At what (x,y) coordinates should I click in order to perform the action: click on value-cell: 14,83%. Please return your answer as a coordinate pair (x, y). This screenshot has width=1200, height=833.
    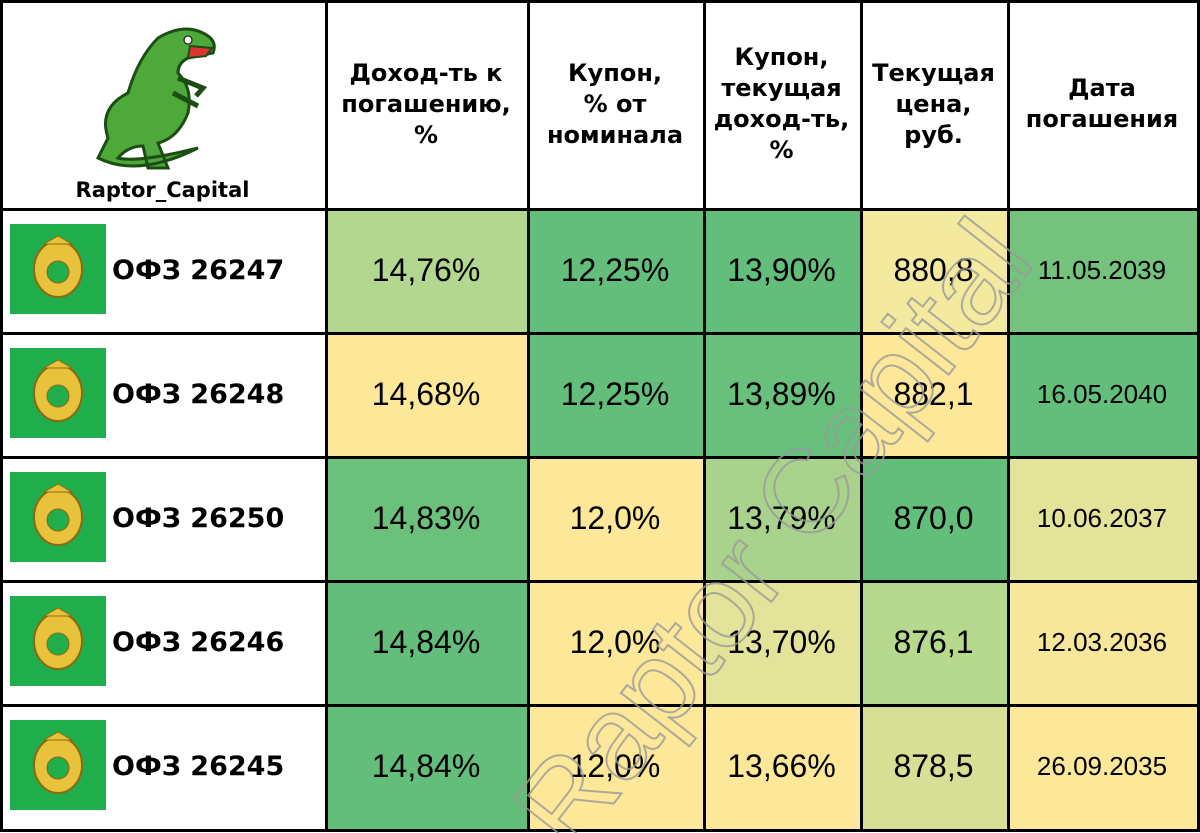
    Looking at the image, I should click on (426, 518).